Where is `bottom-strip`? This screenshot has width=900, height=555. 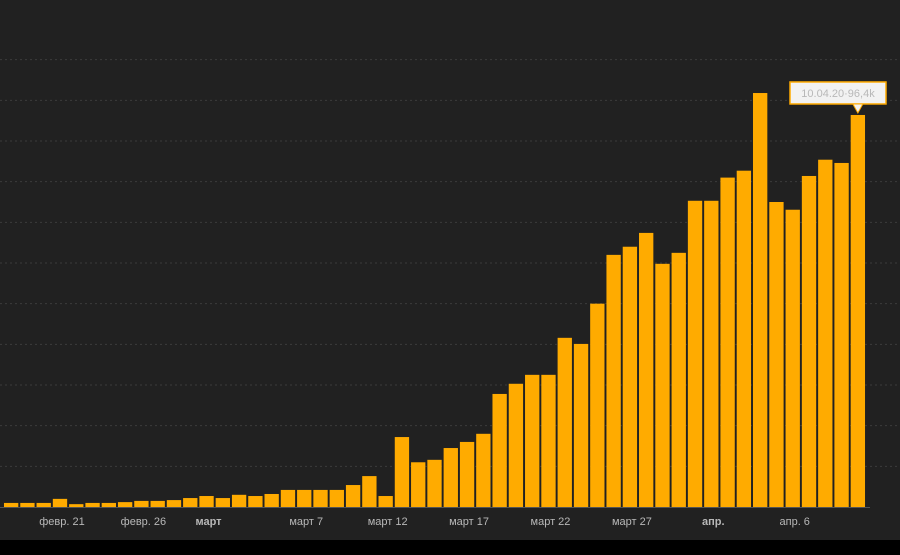 bottom-strip is located at coordinates (450, 547).